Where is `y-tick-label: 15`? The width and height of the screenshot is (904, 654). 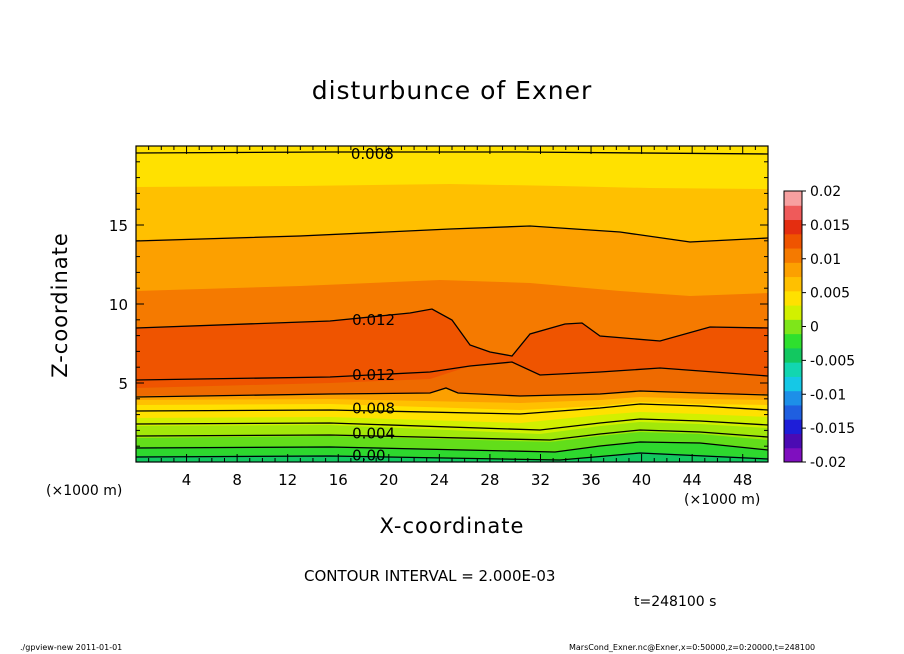
y-tick-label: 15 is located at coordinates (118, 226).